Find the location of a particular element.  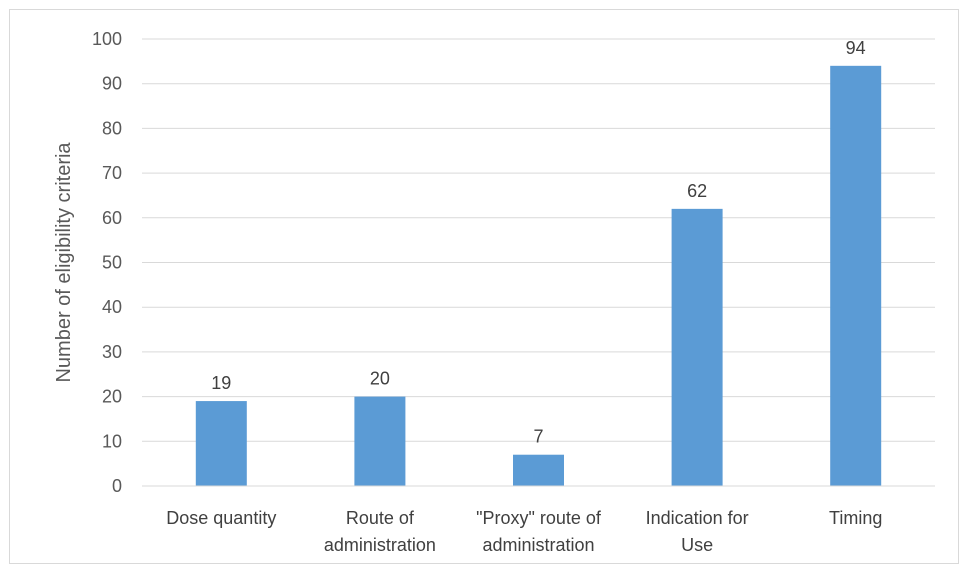

x-category-label: Timing is located at coordinates (855, 518).